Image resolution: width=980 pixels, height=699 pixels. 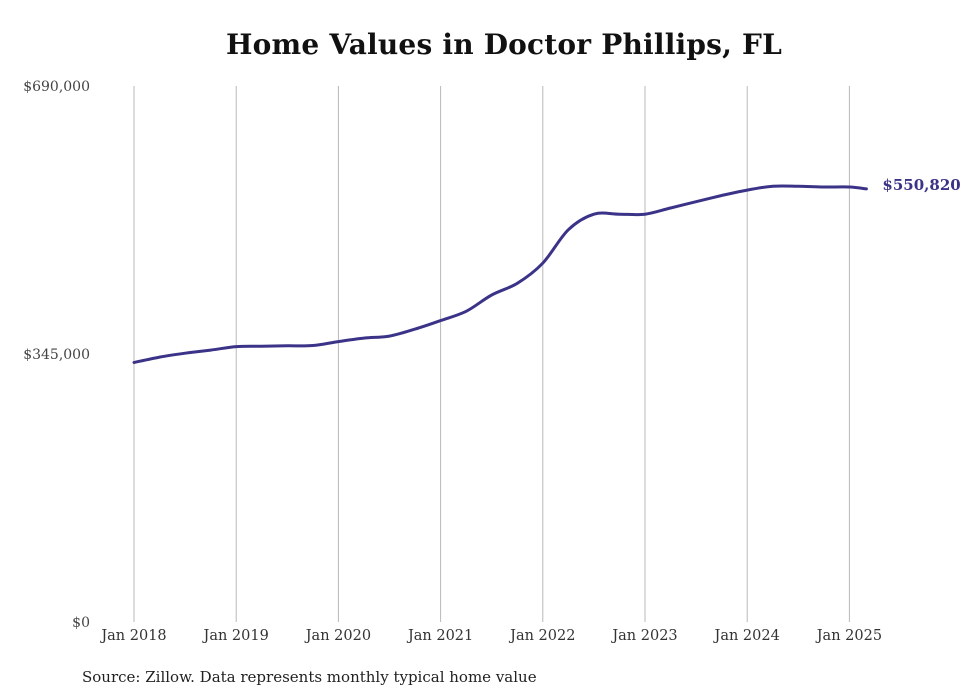 What do you see at coordinates (643, 636) in the screenshot?
I see `x-tick-label: Jan 2023` at bounding box center [643, 636].